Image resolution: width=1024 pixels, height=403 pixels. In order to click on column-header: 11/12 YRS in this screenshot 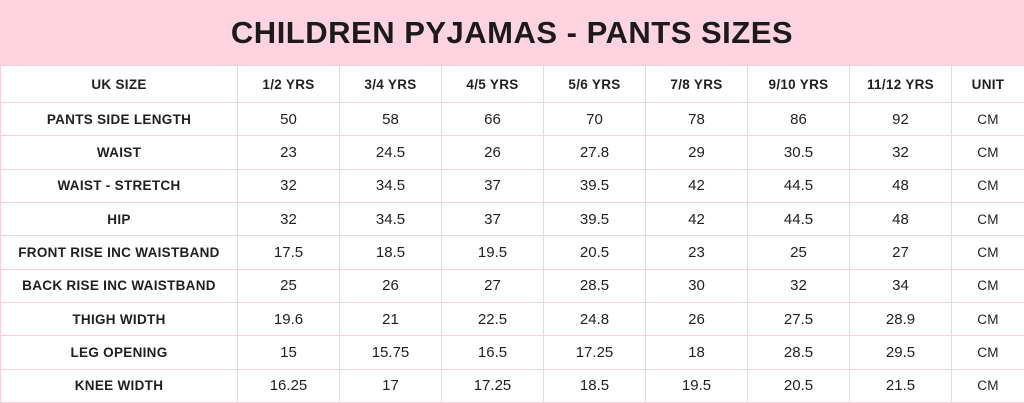, I will do `click(900, 84)`.